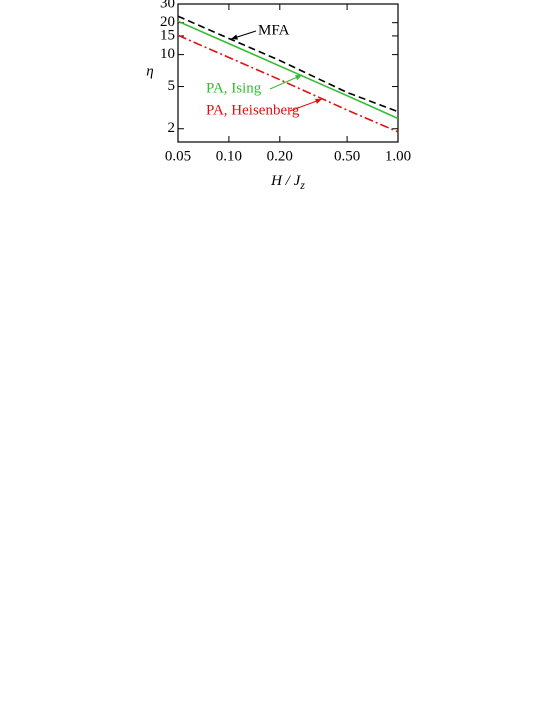 Image resolution: width=553 pixels, height=715 pixels. Describe the element at coordinates (167, 5) in the screenshot. I see `y-tick-label: 30` at that location.